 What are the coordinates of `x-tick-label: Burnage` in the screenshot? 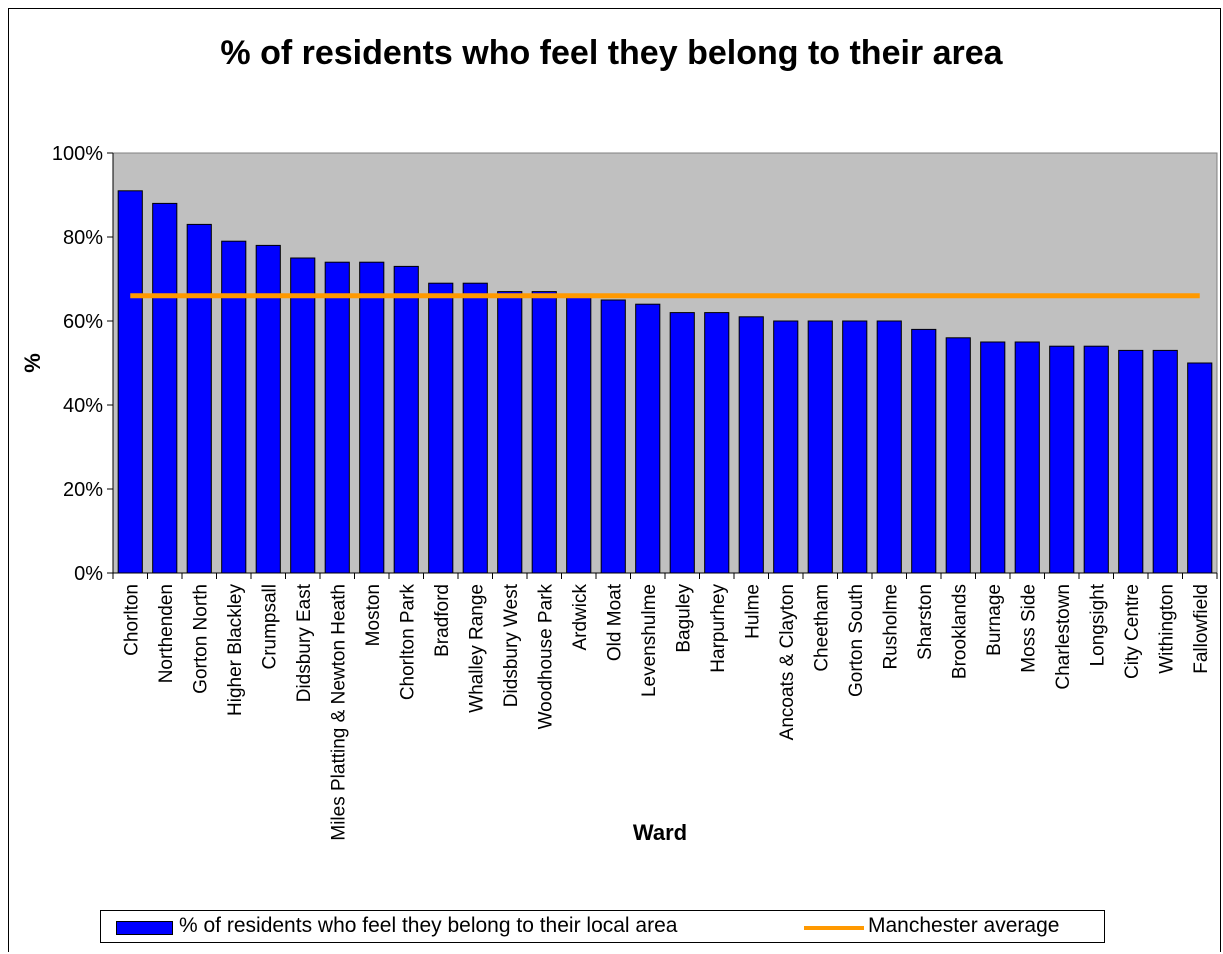 It's located at (994, 620).